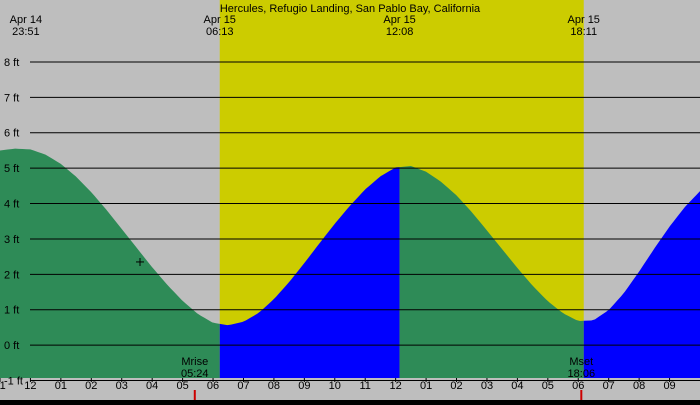 Image resolution: width=700 pixels, height=405 pixels. What do you see at coordinates (140, 261) in the screenshot?
I see `marker-layer` at bounding box center [140, 261].